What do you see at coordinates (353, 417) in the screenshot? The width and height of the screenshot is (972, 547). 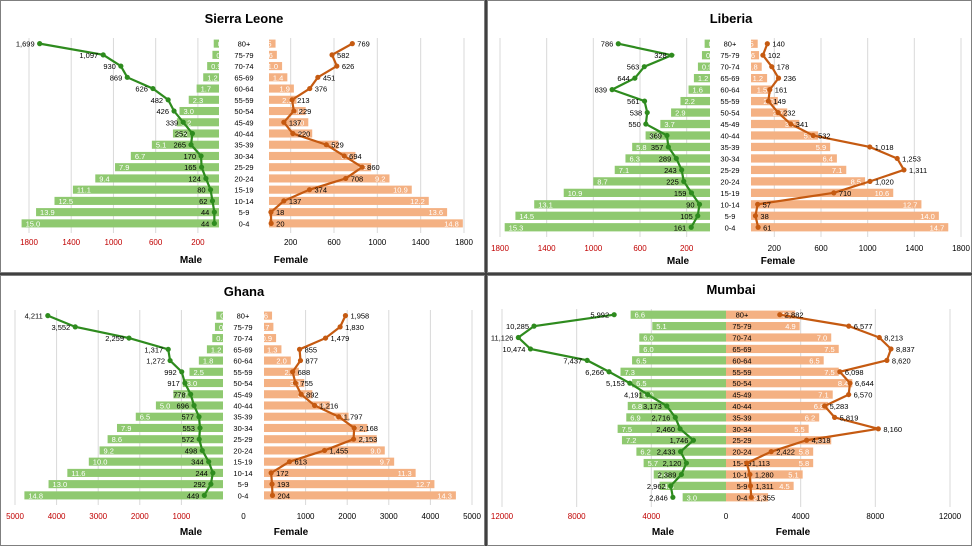 I see `female-deaths-label: 1,797` at bounding box center [353, 417].